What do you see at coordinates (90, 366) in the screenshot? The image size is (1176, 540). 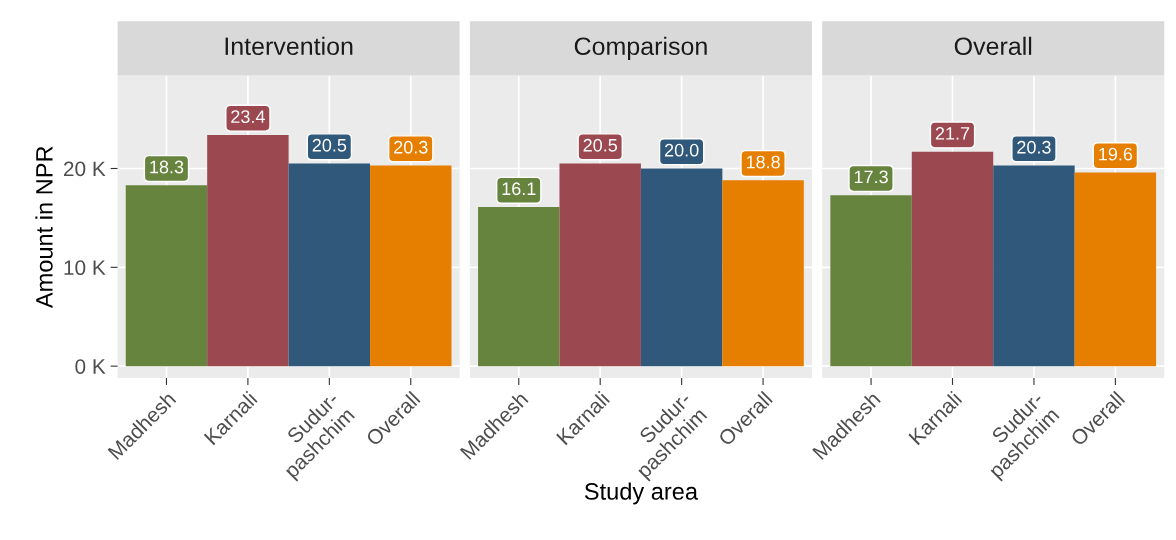 I see `y-tick-label: 0 K` at bounding box center [90, 366].